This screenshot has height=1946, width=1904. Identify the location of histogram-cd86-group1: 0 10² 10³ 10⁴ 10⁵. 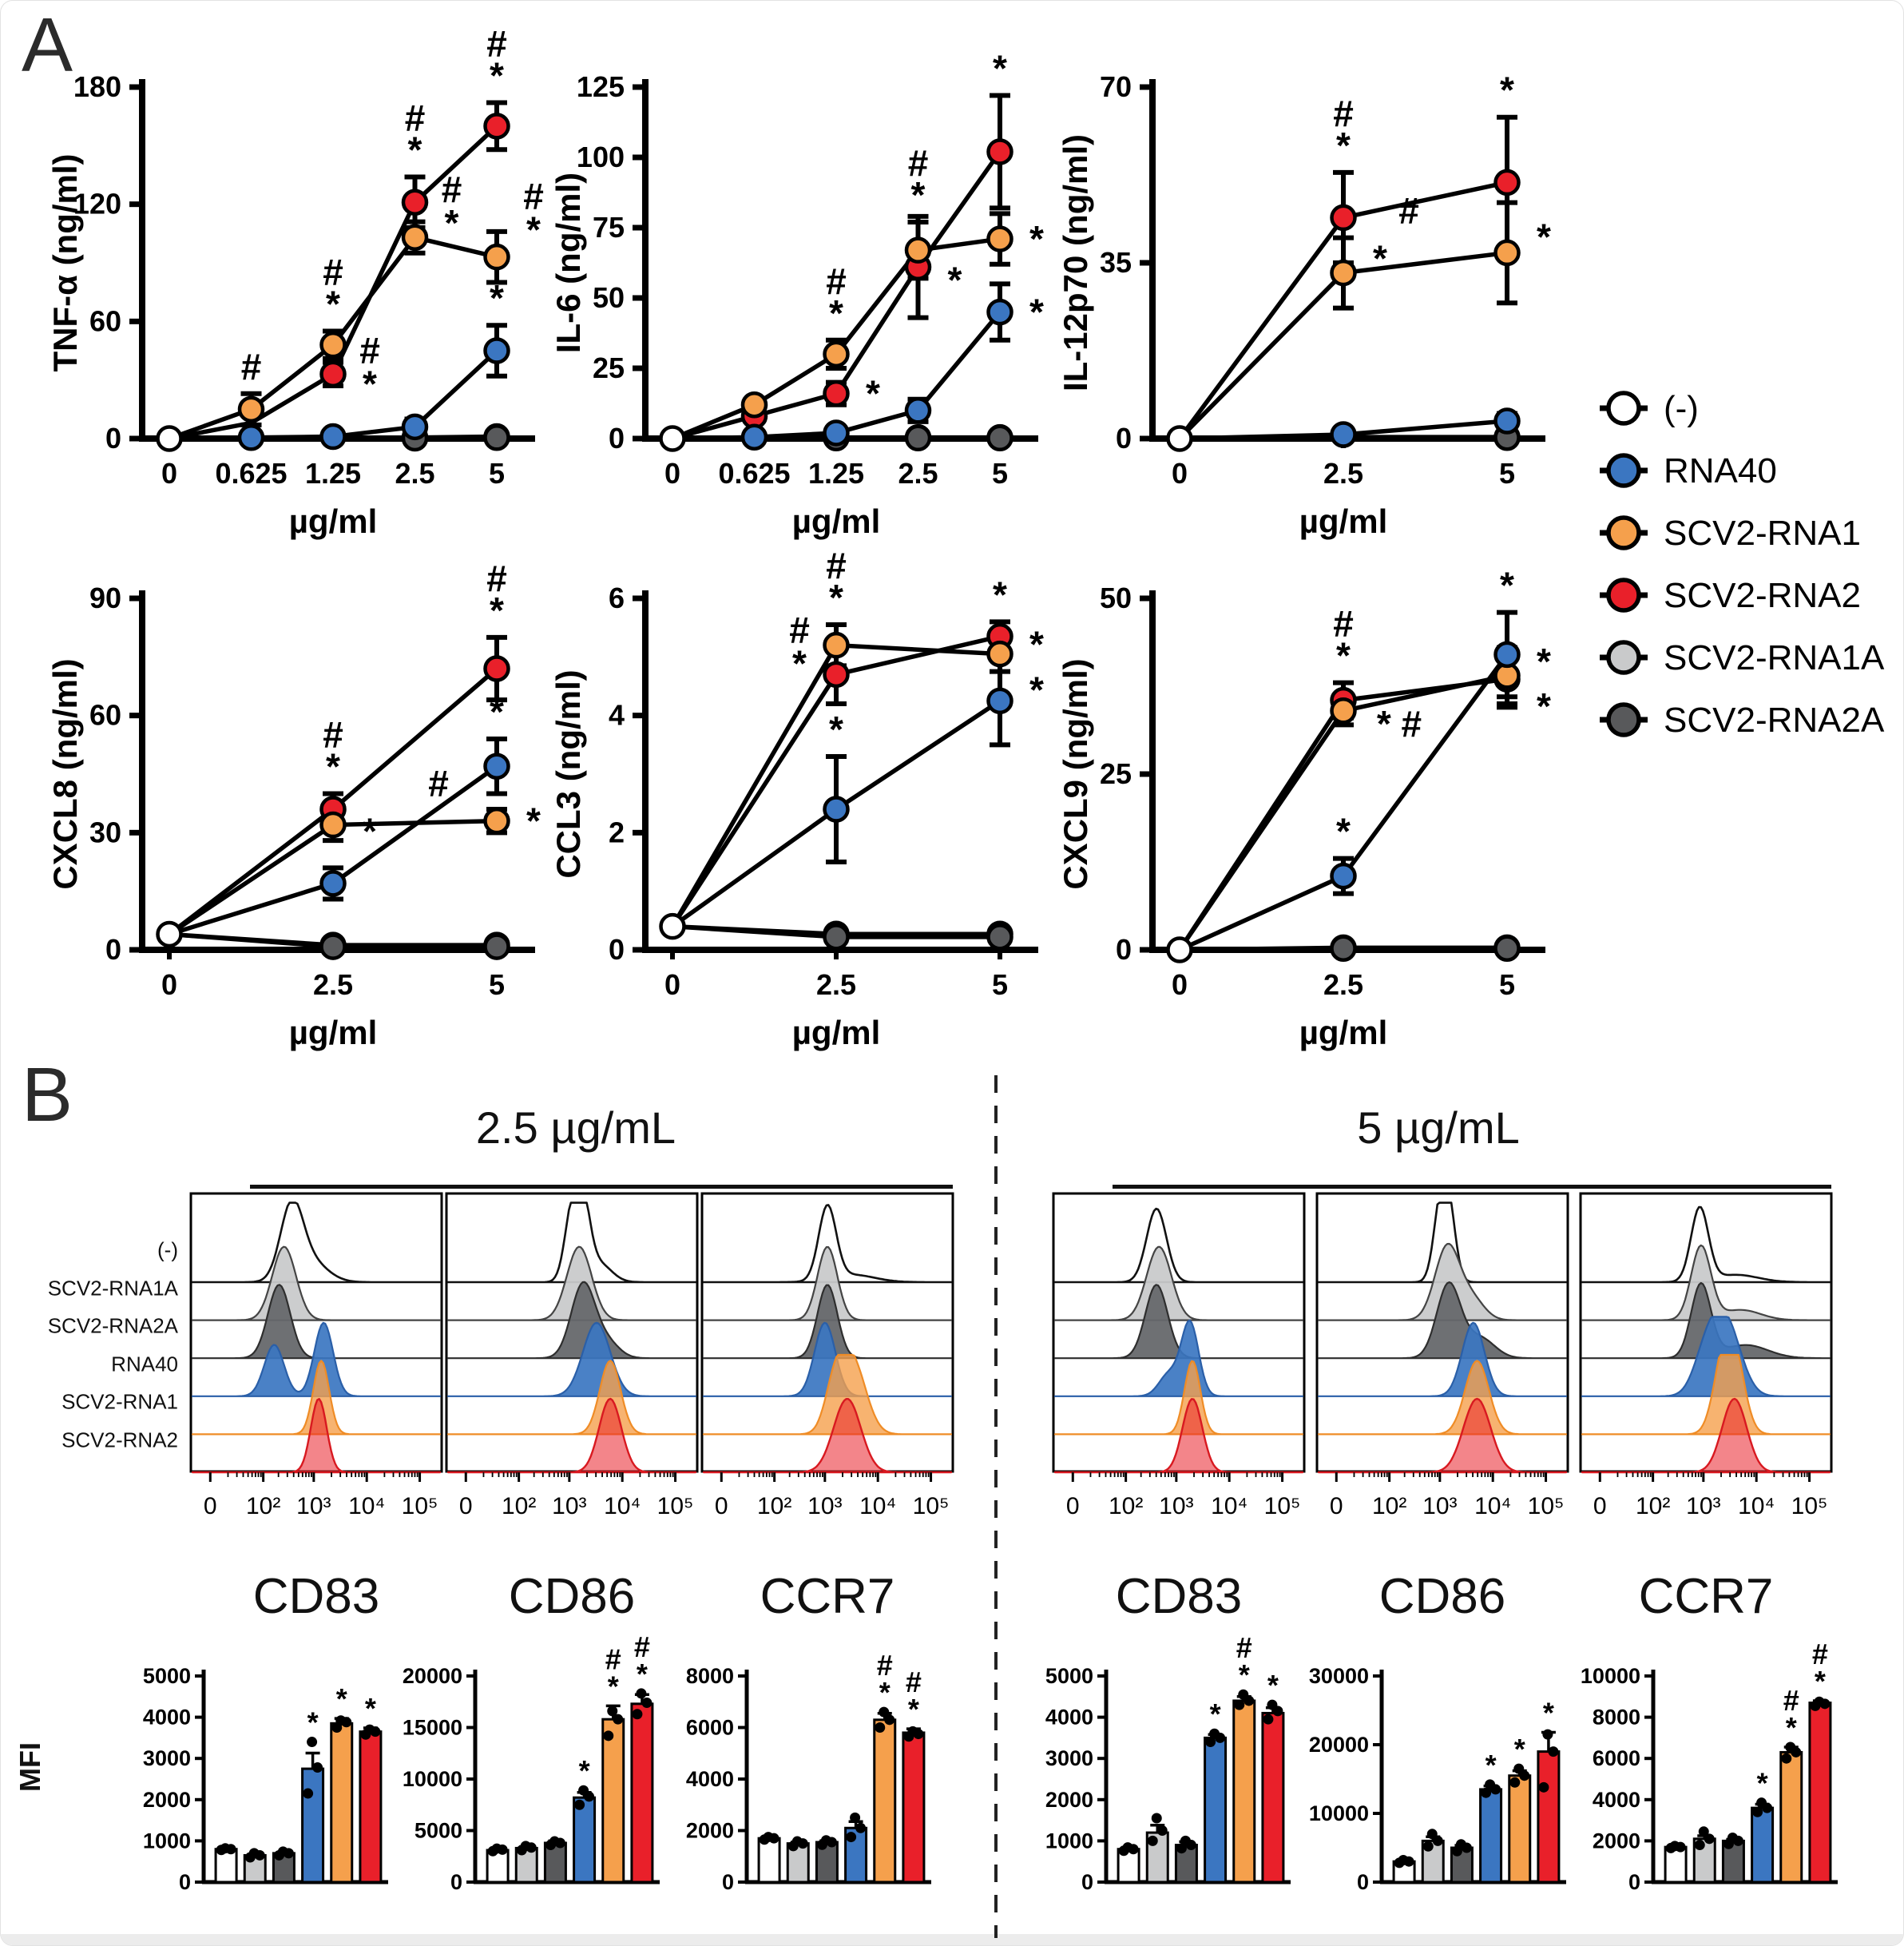
(1442, 1355).